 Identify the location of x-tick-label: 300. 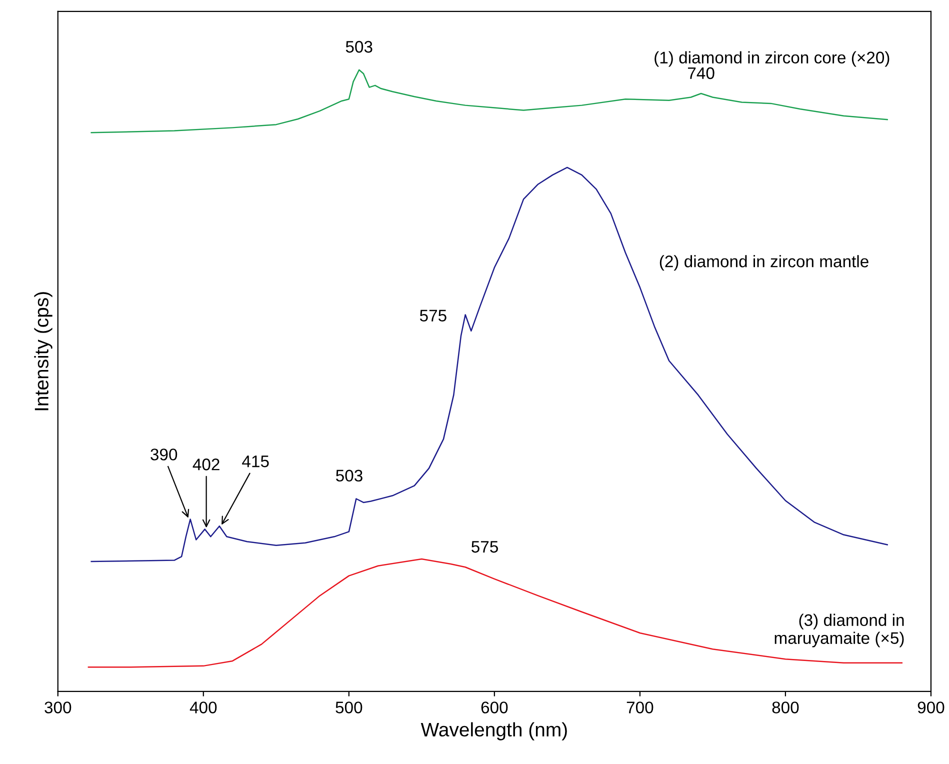
(58, 708).